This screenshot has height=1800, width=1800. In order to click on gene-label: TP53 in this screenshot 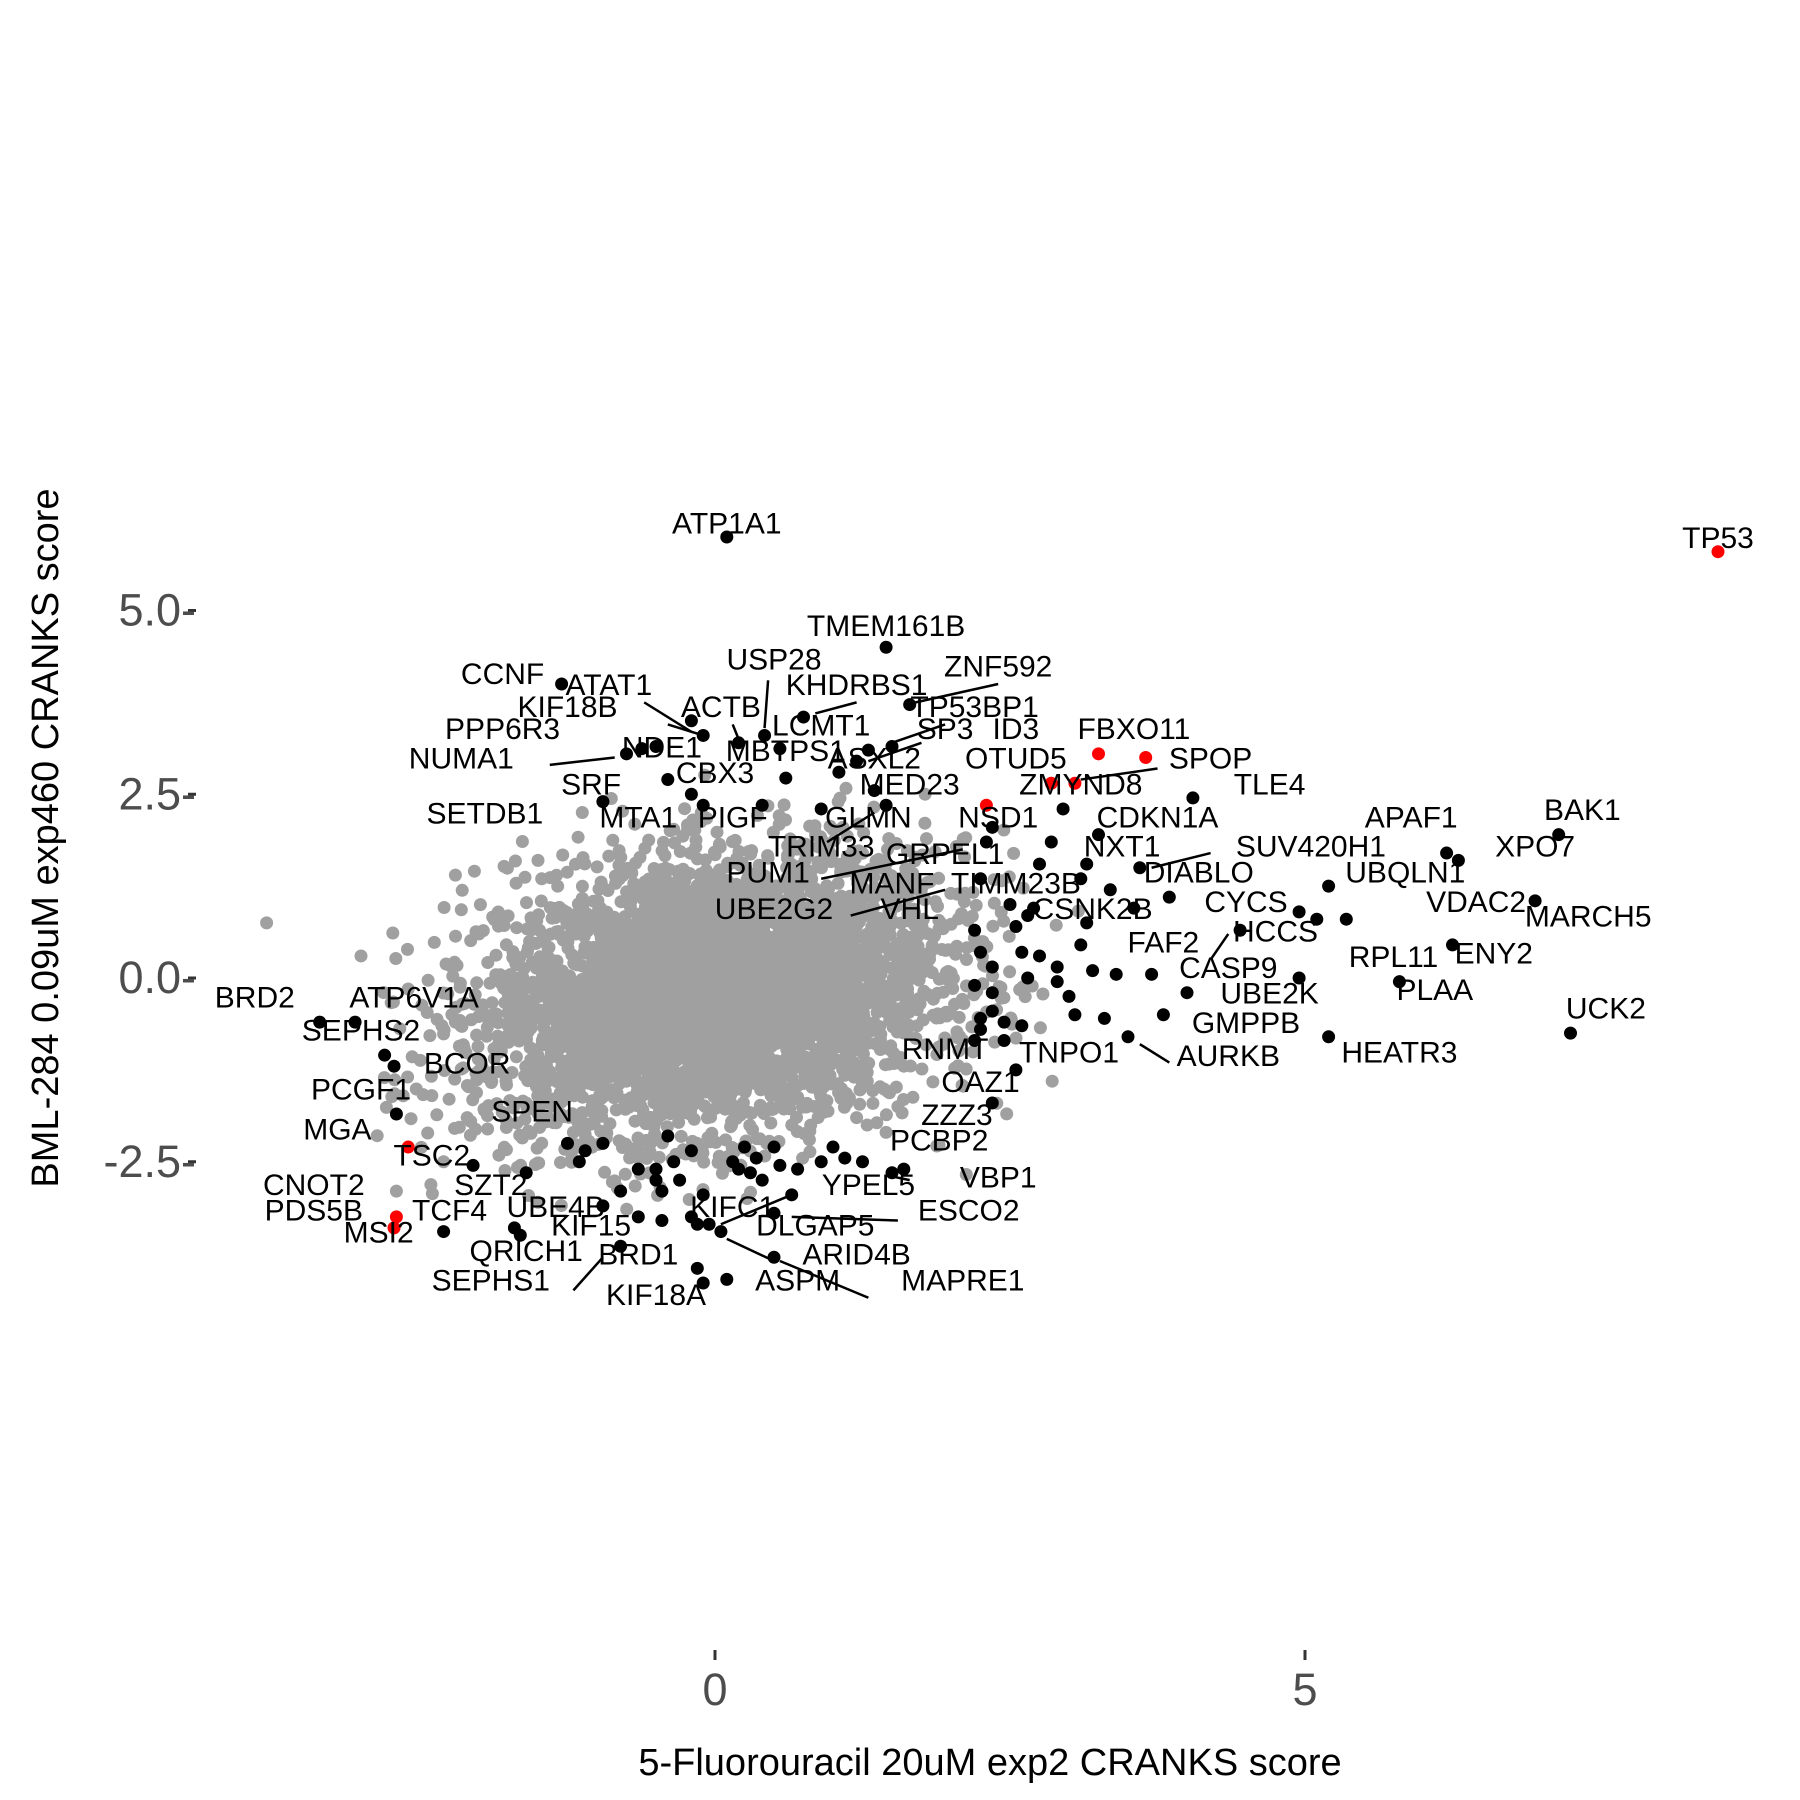, I will do `click(1718, 538)`.